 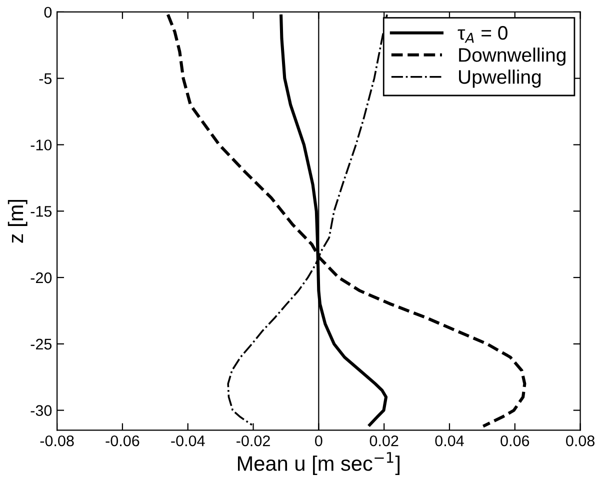 What do you see at coordinates (41, 211) in the screenshot?
I see `y-tick-label: -15` at bounding box center [41, 211].